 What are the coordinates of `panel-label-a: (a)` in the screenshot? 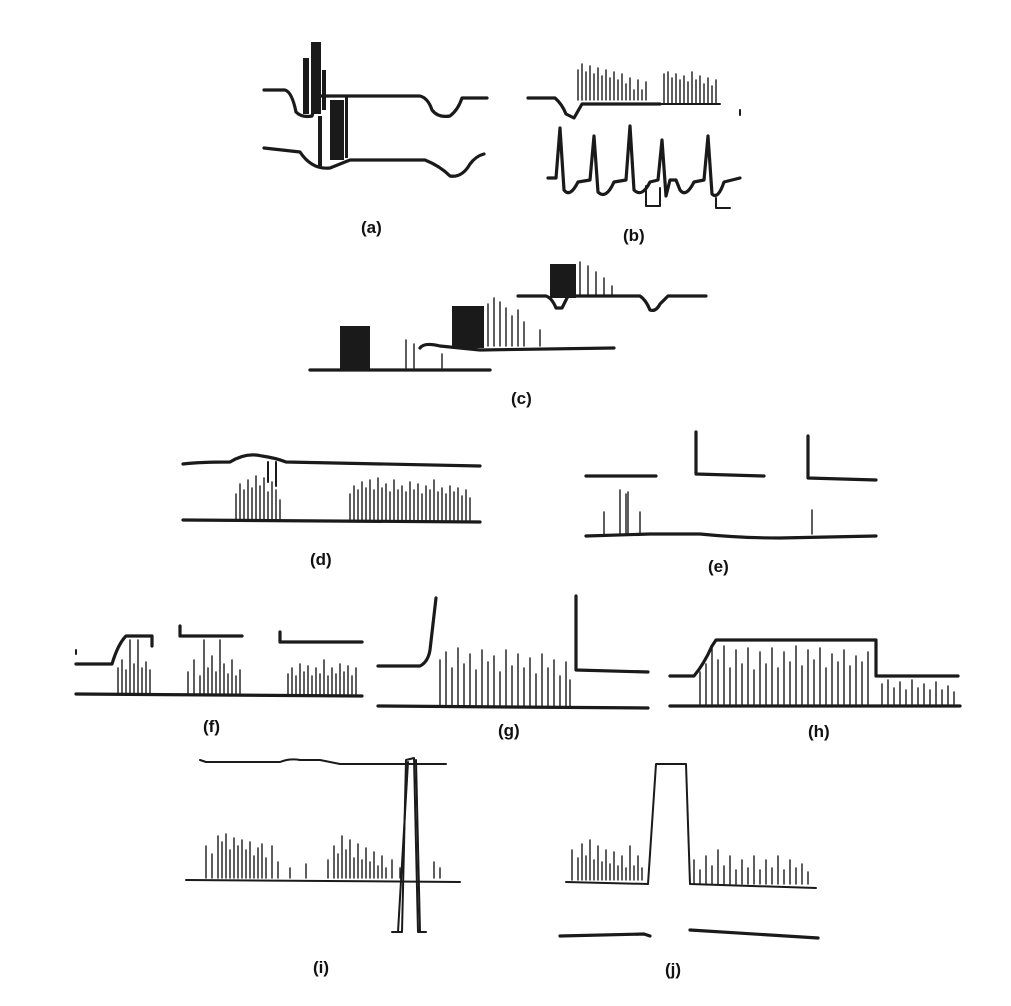 It's located at (371, 227).